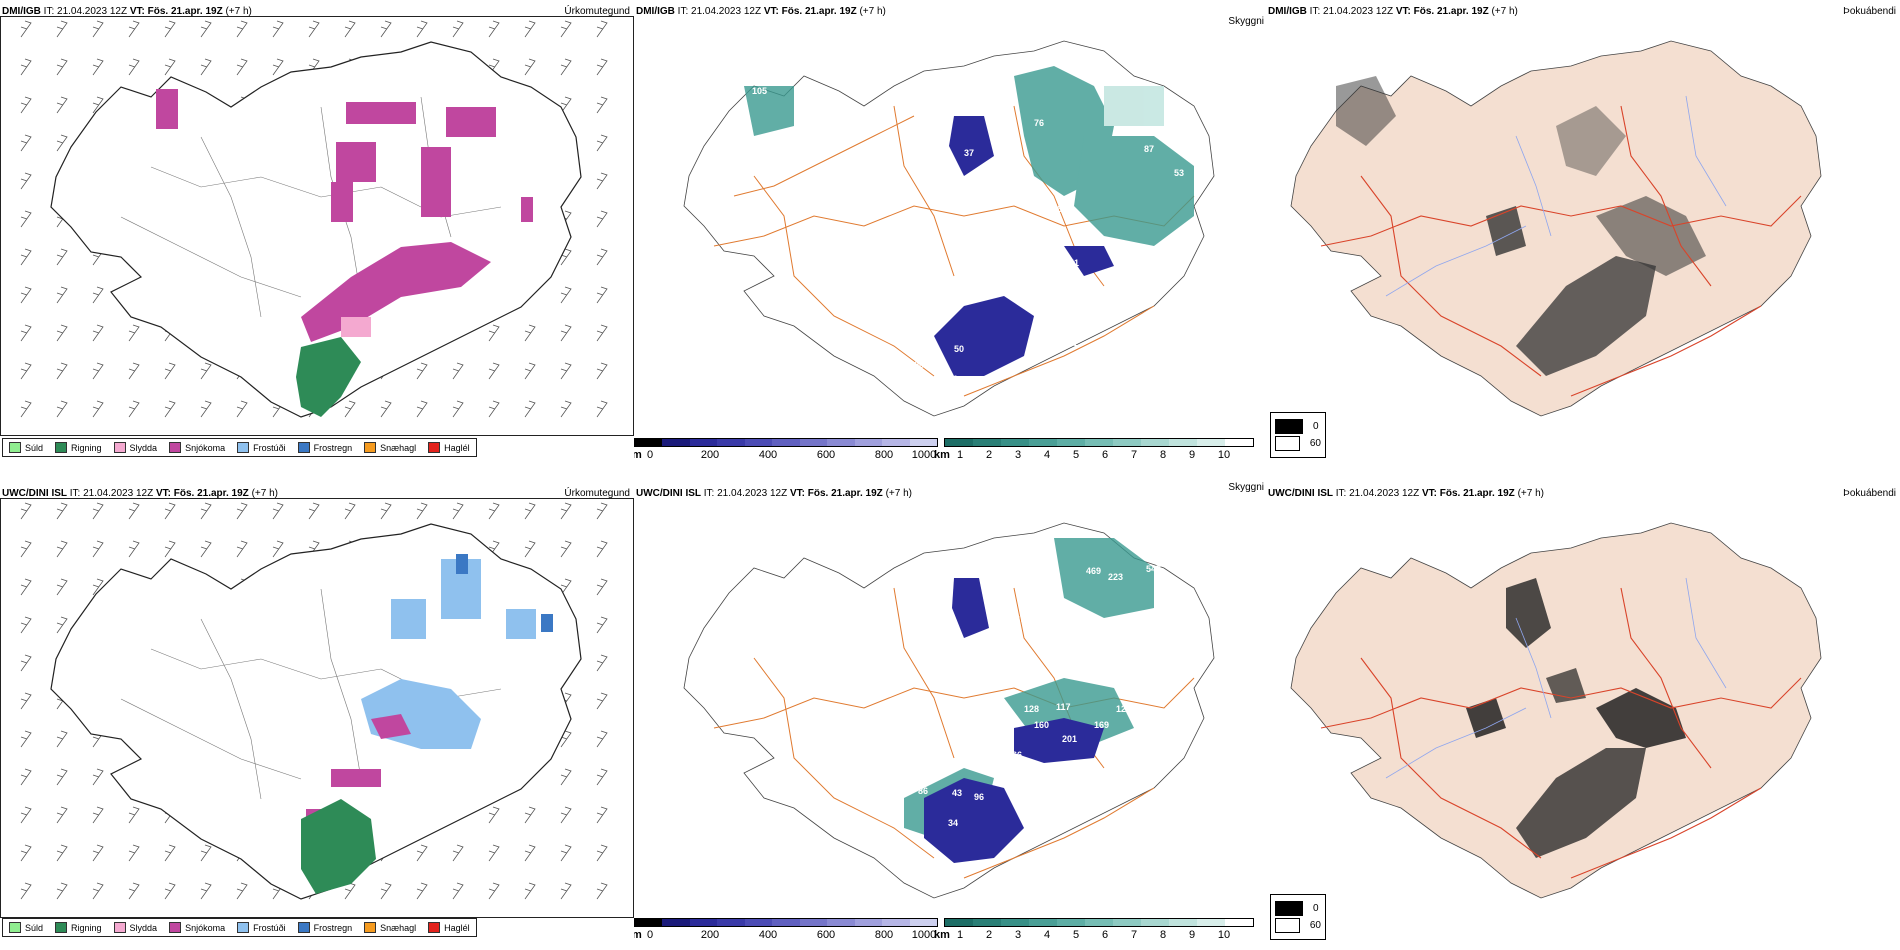 The image size is (1900, 950). What do you see at coordinates (1179, 173) in the screenshot?
I see `vis-label: 53` at bounding box center [1179, 173].